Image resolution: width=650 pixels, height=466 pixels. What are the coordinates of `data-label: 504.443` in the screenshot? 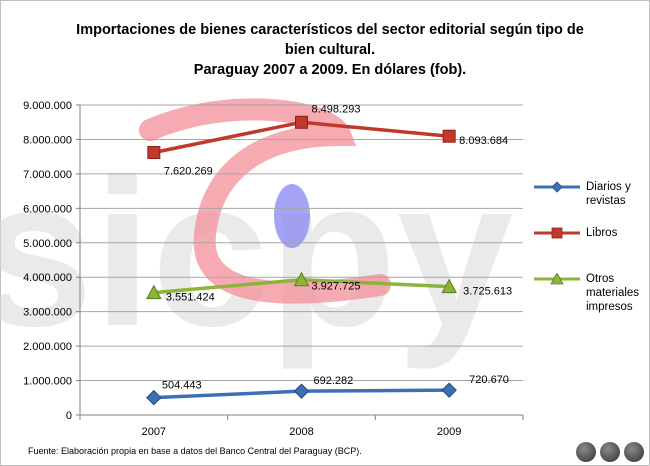 It's located at (182, 386).